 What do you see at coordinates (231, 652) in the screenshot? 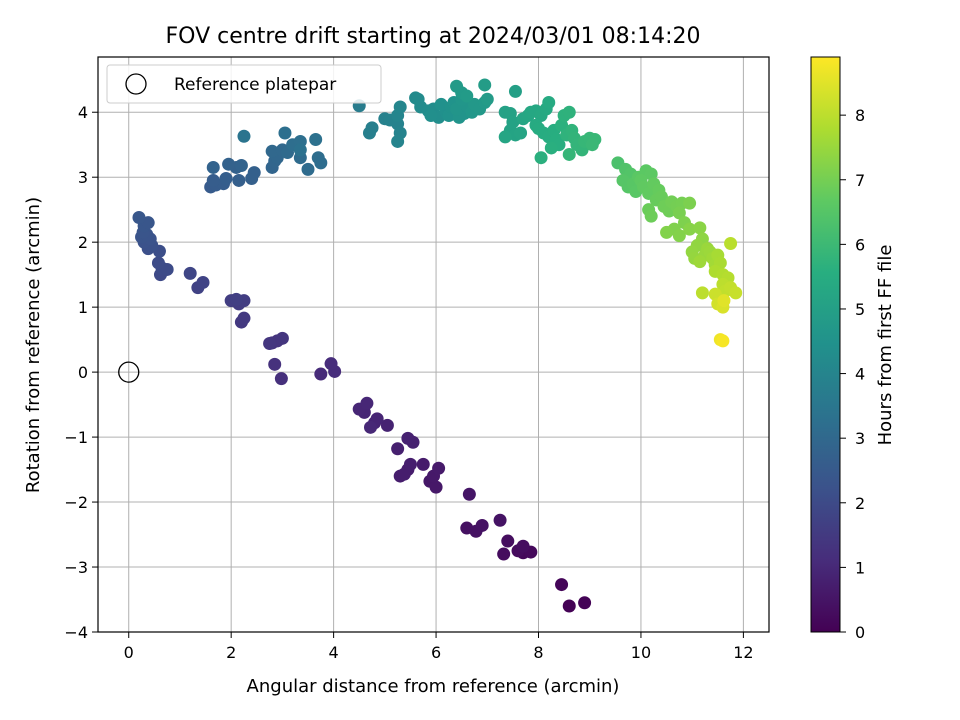
I see `x-tick-label: 2` at bounding box center [231, 652].